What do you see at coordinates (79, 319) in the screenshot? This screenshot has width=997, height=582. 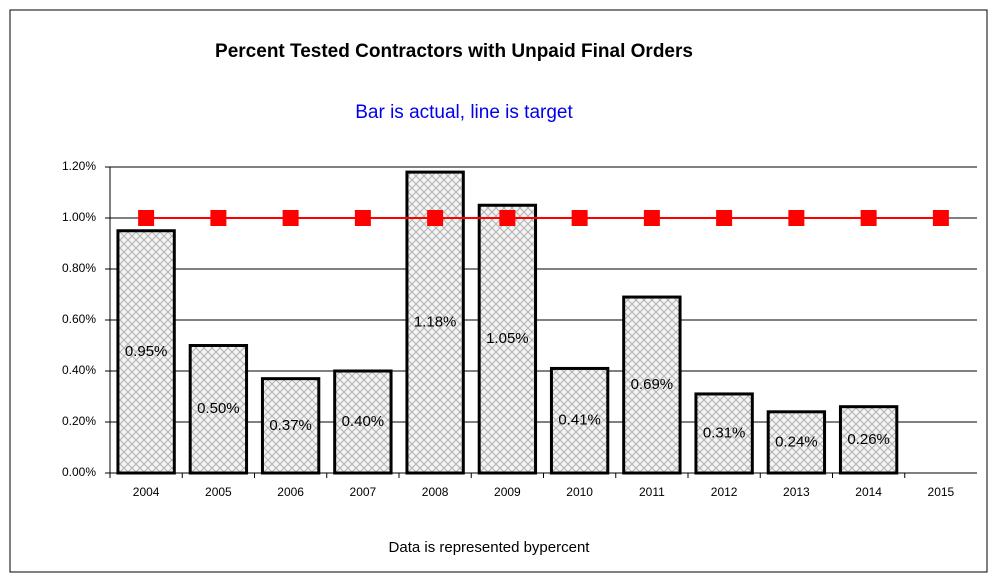 I see `y-tick-label: 0.60%` at bounding box center [79, 319].